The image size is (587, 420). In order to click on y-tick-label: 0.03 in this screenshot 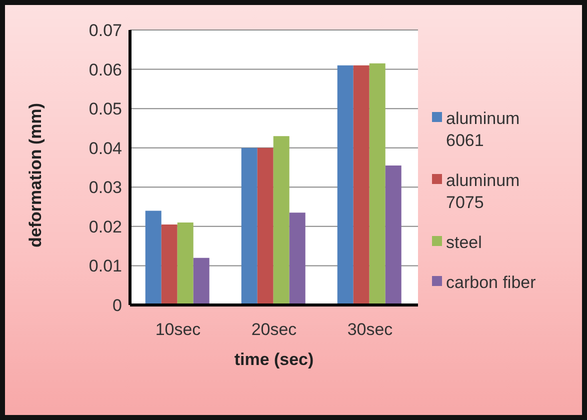, I will do `click(105, 188)`.